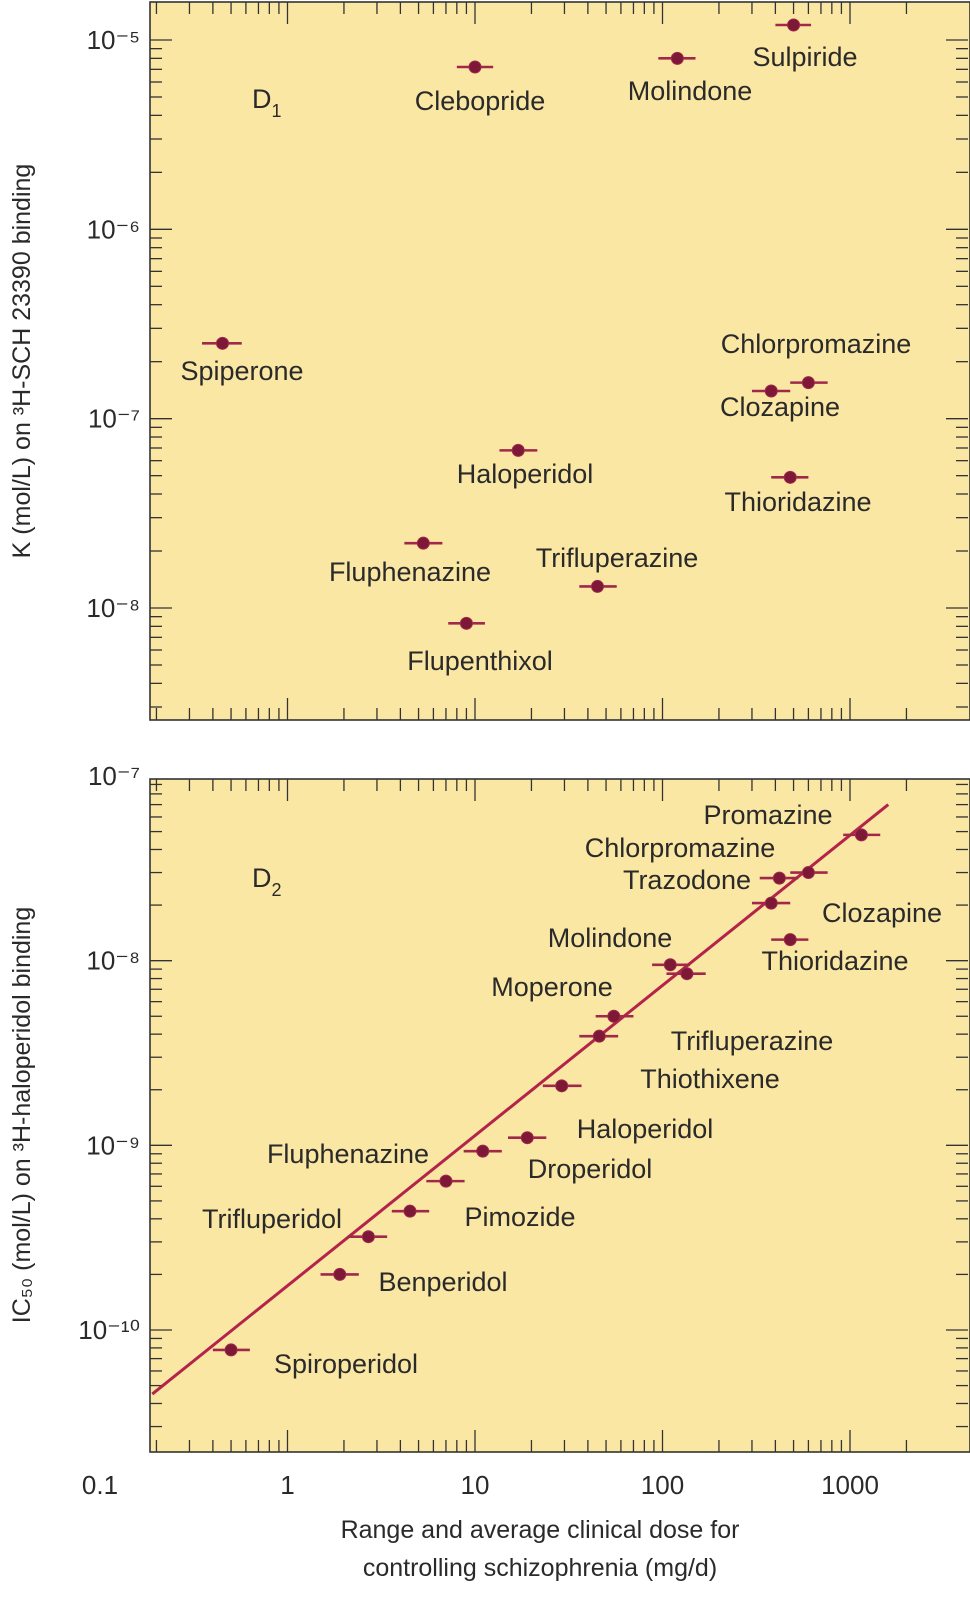 The width and height of the screenshot is (970, 1597). I want to click on y-tick-label: 10⁻⁵, so click(113, 40).